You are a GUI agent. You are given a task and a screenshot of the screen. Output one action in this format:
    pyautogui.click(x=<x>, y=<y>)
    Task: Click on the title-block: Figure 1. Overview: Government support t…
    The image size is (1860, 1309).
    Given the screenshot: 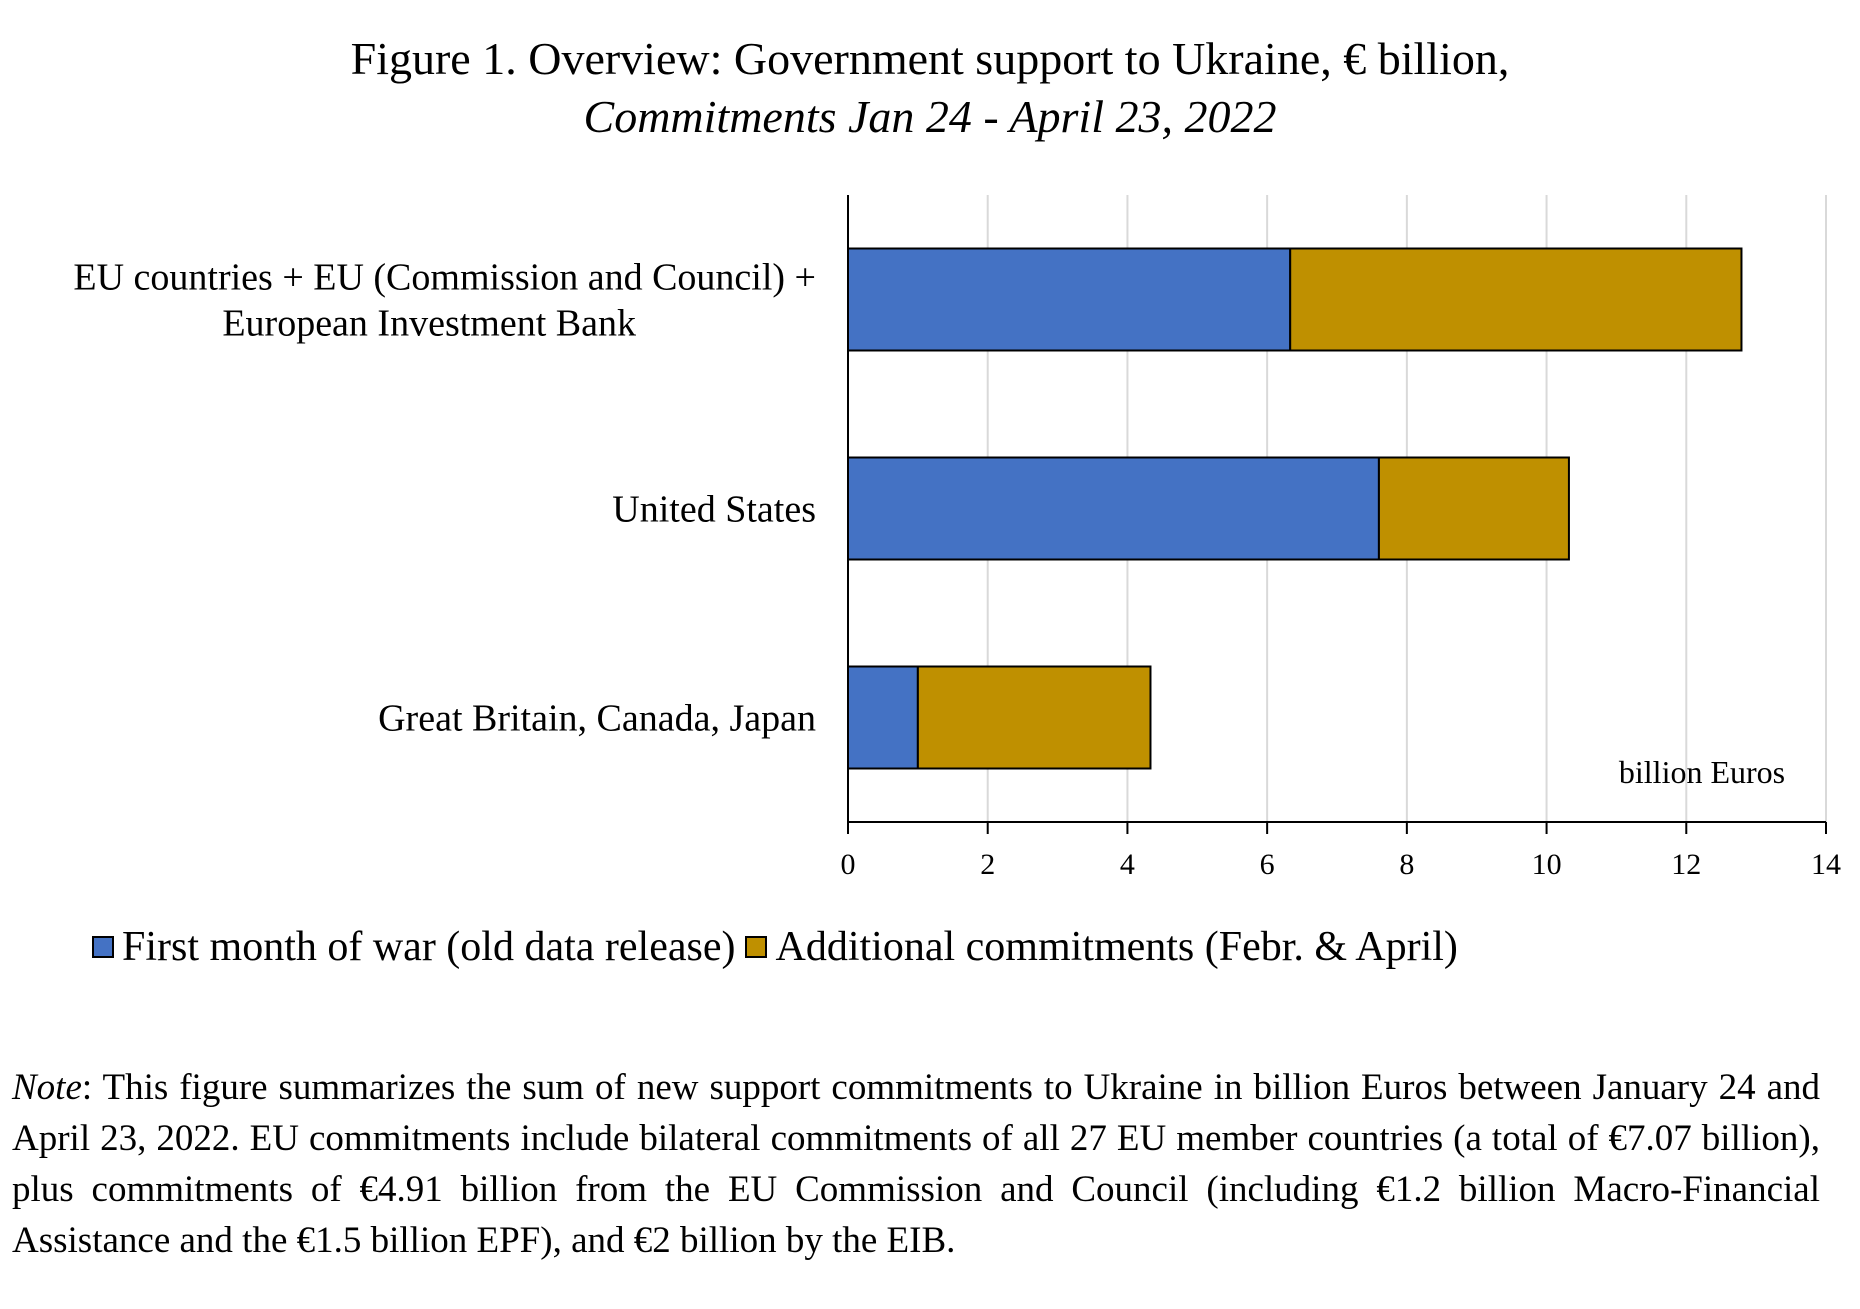 What is the action you would take?
    pyautogui.click(x=930, y=88)
    